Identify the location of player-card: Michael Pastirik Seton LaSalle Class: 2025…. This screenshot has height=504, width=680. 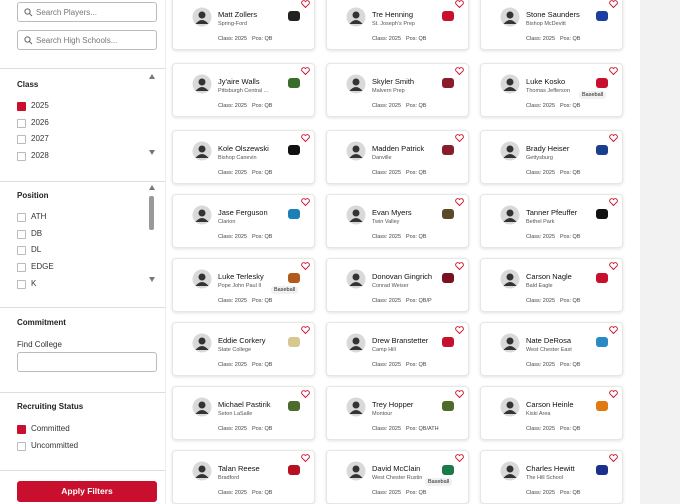
(243, 413).